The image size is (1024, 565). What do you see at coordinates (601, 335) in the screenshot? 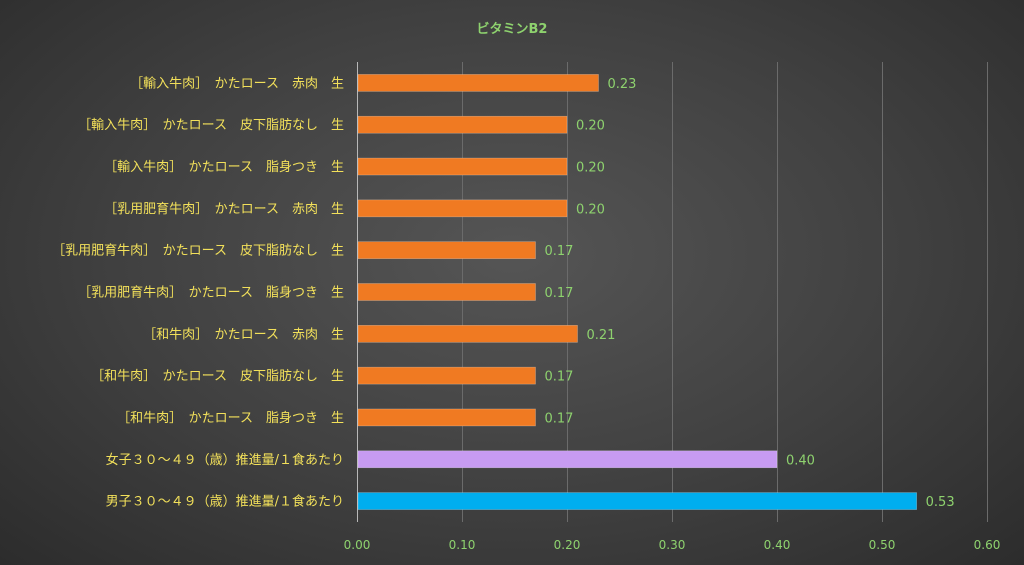
I see `data-label: 0.21` at bounding box center [601, 335].